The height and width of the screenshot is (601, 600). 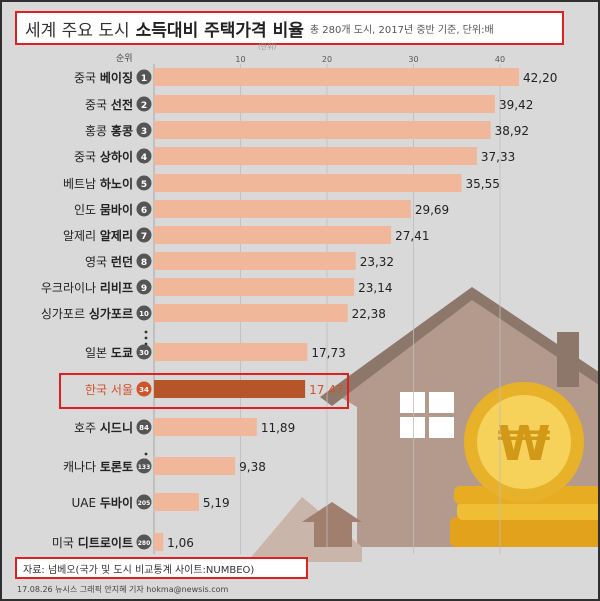 What do you see at coordinates (524, 532) in the screenshot?
I see `coin-stack-base` at bounding box center [524, 532].